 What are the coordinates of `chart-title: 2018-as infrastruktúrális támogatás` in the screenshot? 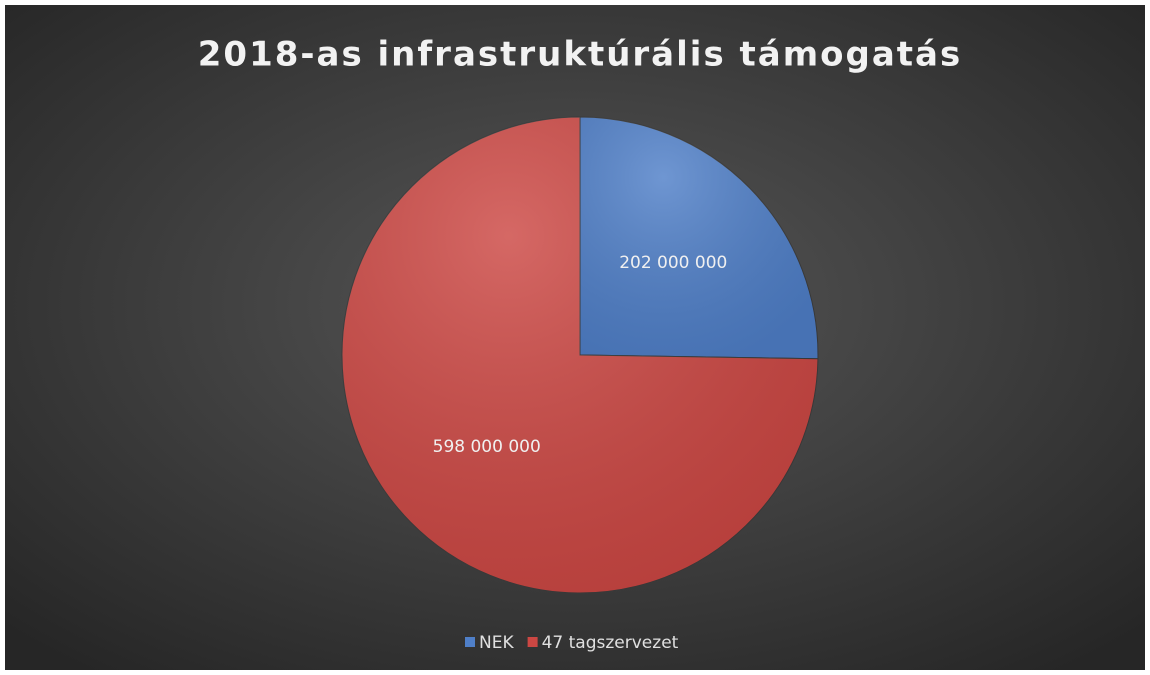 It's located at (580, 55).